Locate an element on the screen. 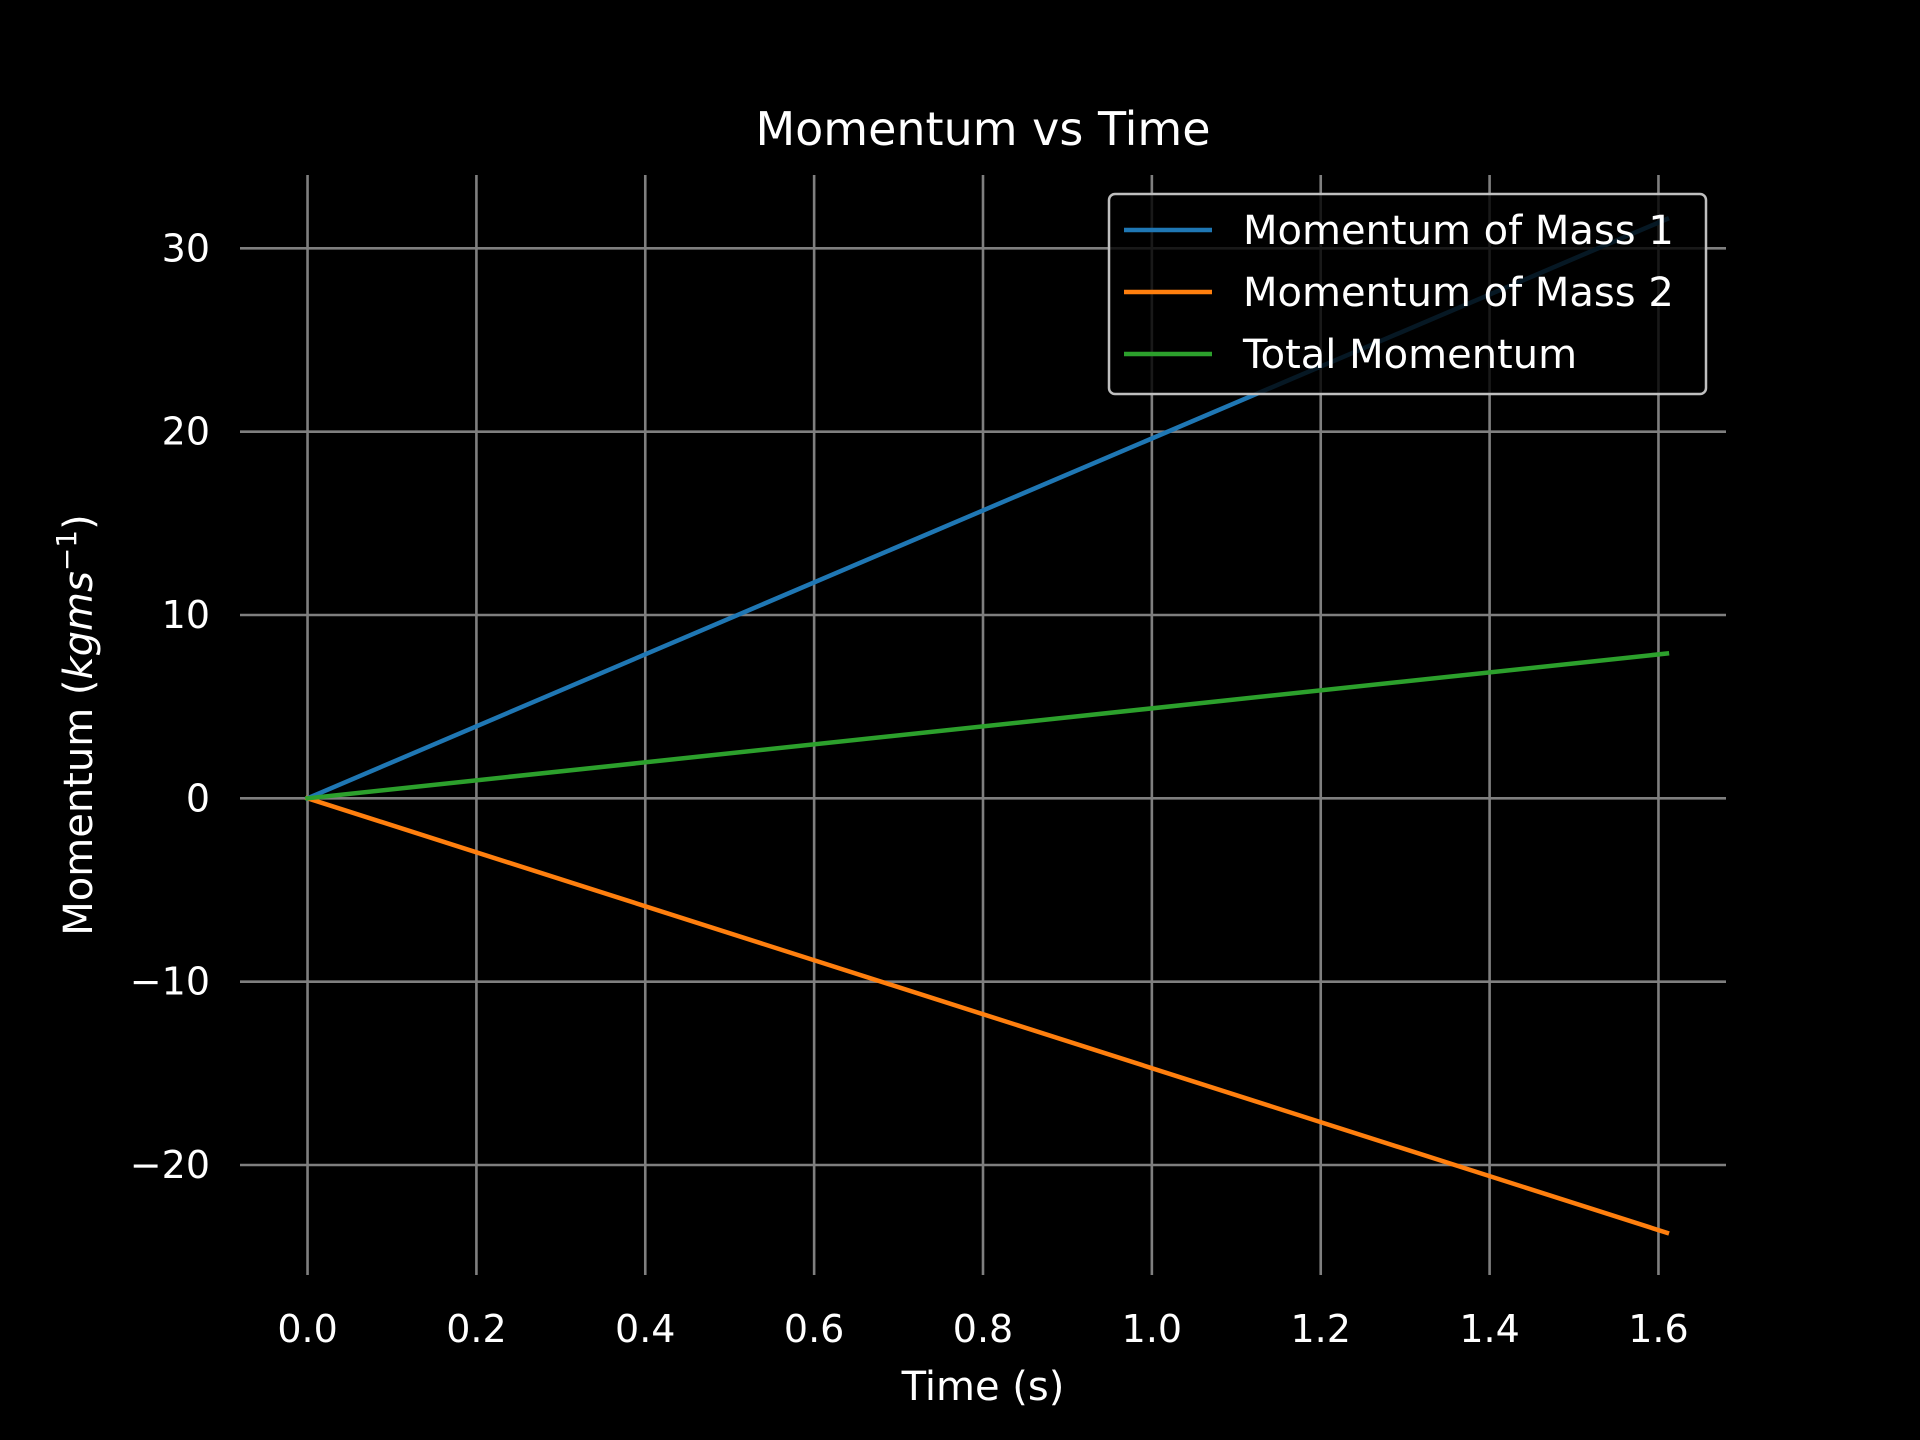  y-axis-label-suffix: ) is located at coordinates (79, 522).